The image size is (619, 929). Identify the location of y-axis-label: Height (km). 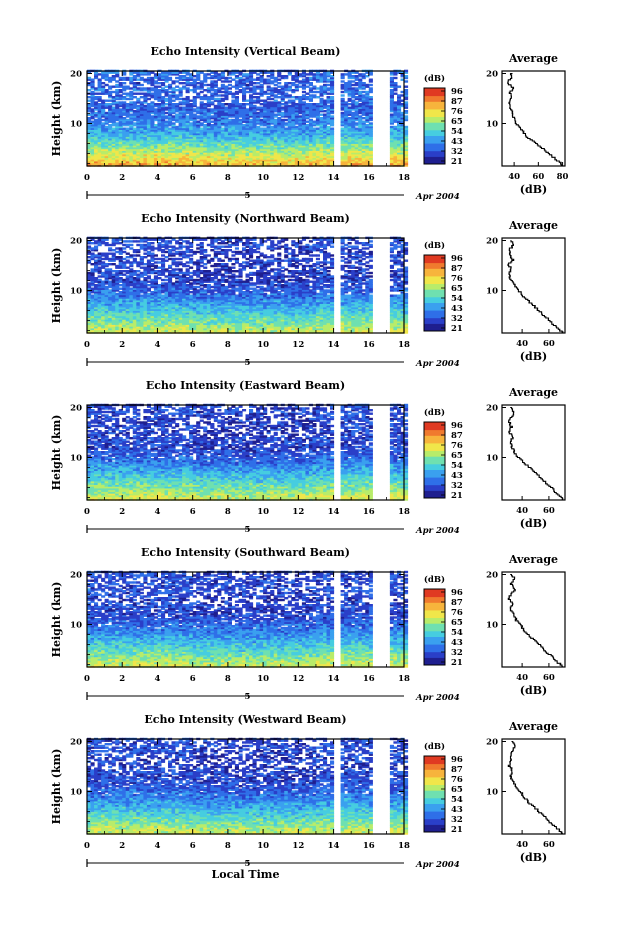
(56, 119).